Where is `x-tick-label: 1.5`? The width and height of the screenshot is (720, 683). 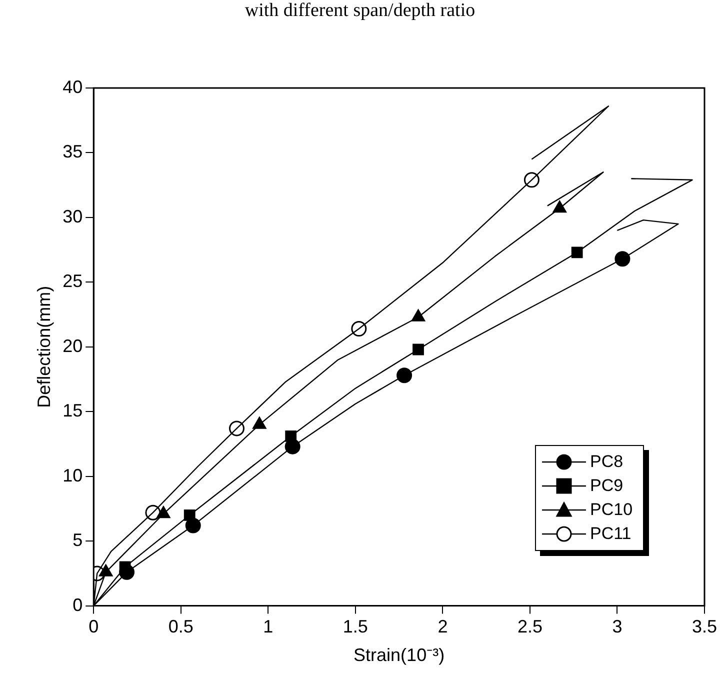
x-tick-label: 1.5 is located at coordinates (355, 626).